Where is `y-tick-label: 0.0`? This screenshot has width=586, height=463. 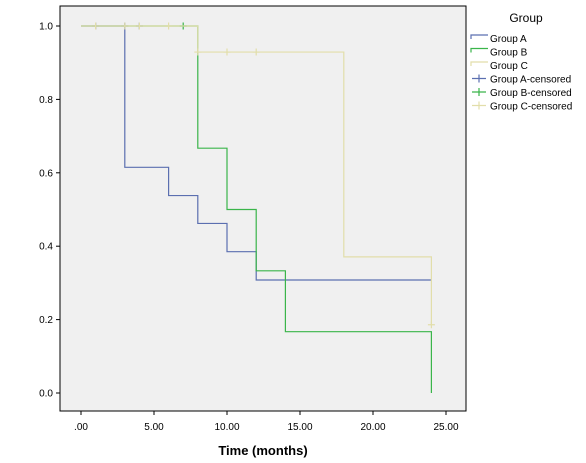 y-tick-label: 0.0 is located at coordinates (46, 394).